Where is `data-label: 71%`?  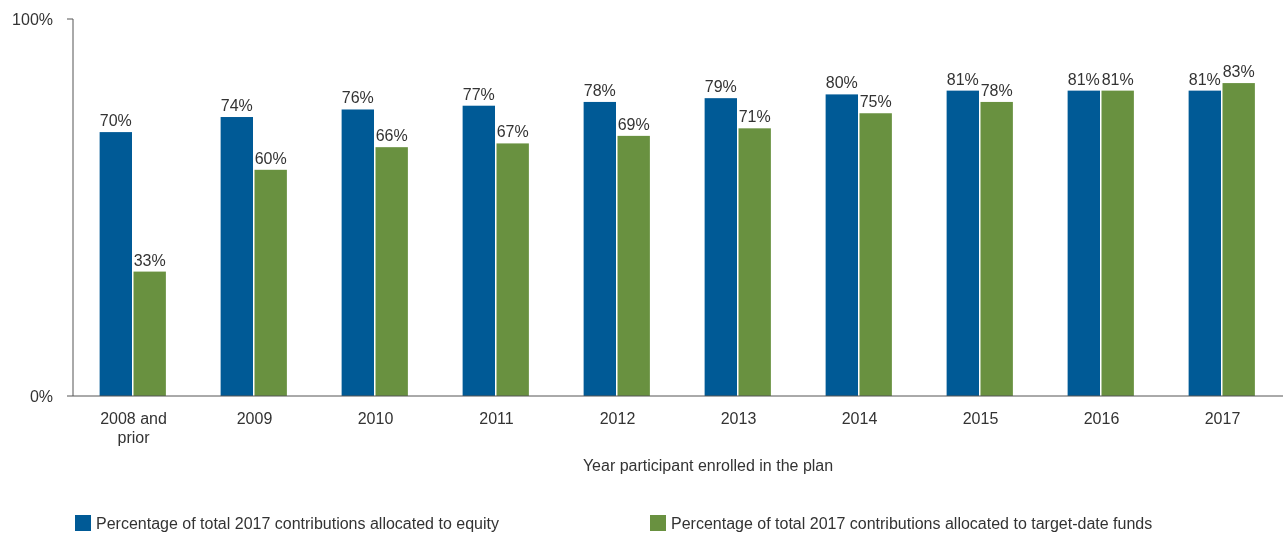
data-label: 71% is located at coordinates (754, 117).